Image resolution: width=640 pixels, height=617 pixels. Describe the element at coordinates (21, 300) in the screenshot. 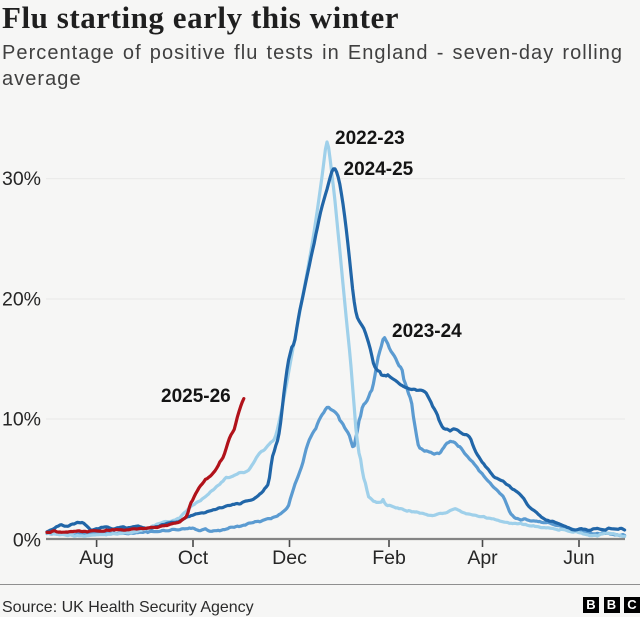

I see `svg-text: 20%` at that location.